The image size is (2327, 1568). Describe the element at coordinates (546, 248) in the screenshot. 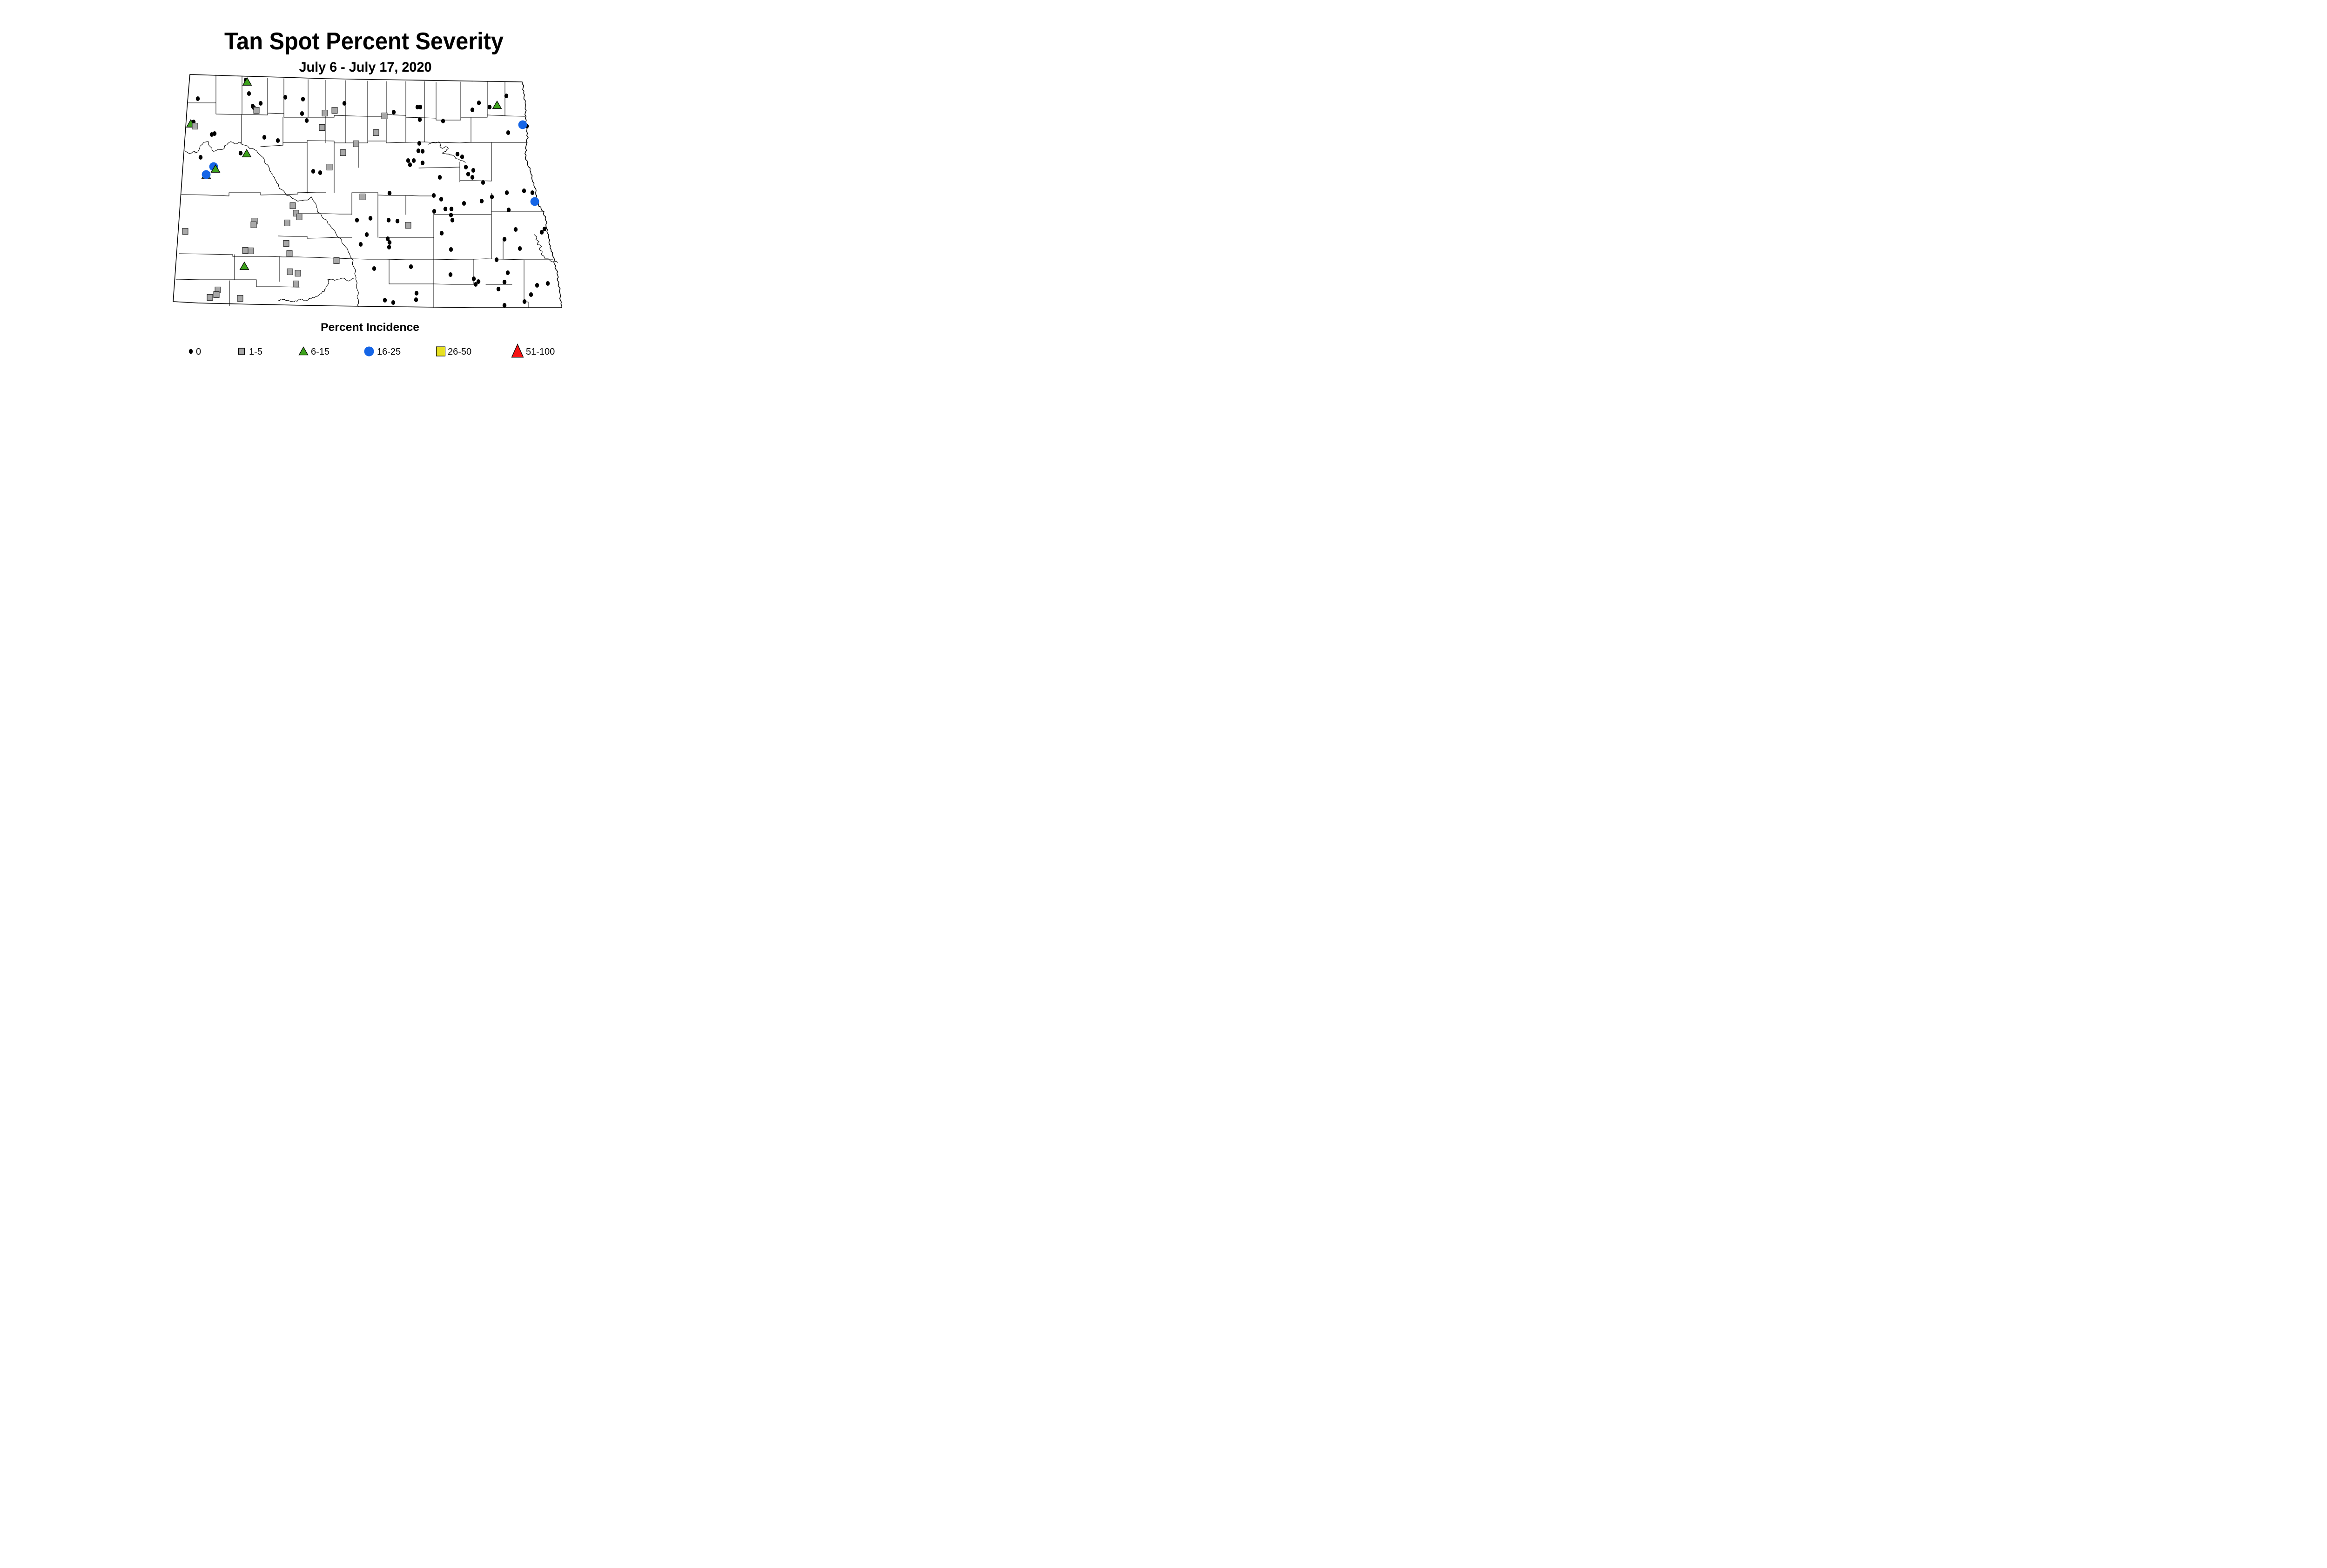

I see `sheyenne-river` at that location.